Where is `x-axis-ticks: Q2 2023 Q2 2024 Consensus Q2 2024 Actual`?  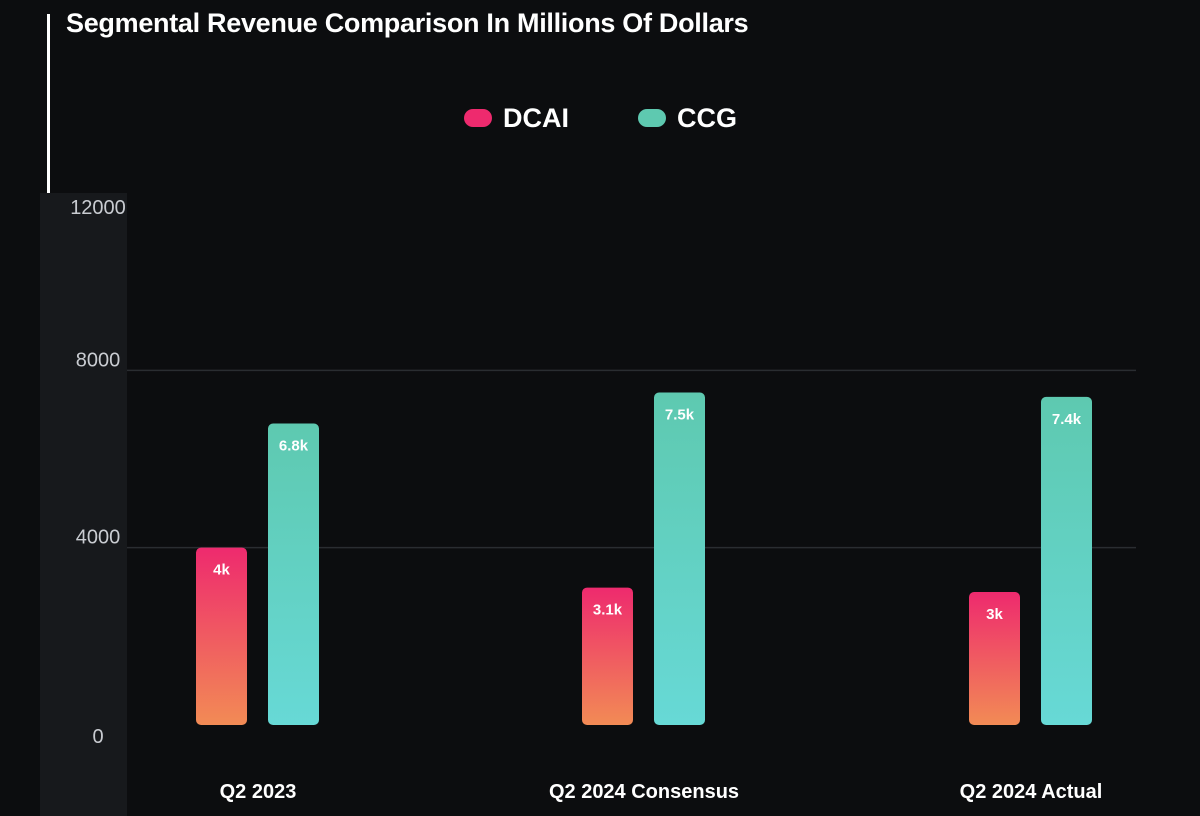 x-axis-ticks: Q2 2023 Q2 2024 Consensus Q2 2024 Actual is located at coordinates (661, 792).